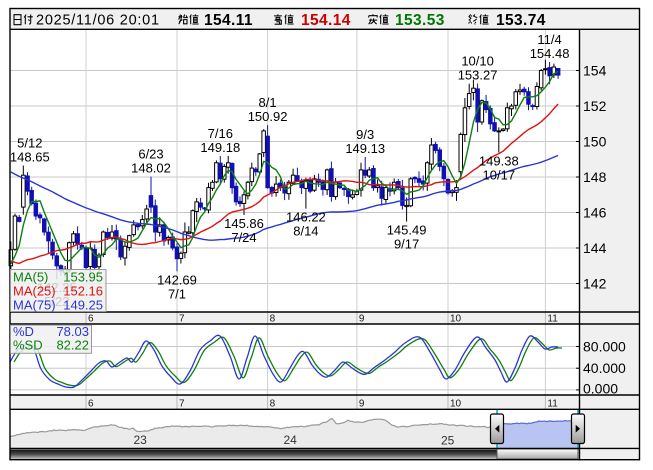  What do you see at coordinates (595, 177) in the screenshot?
I see `svg-text: 148` at bounding box center [595, 177].